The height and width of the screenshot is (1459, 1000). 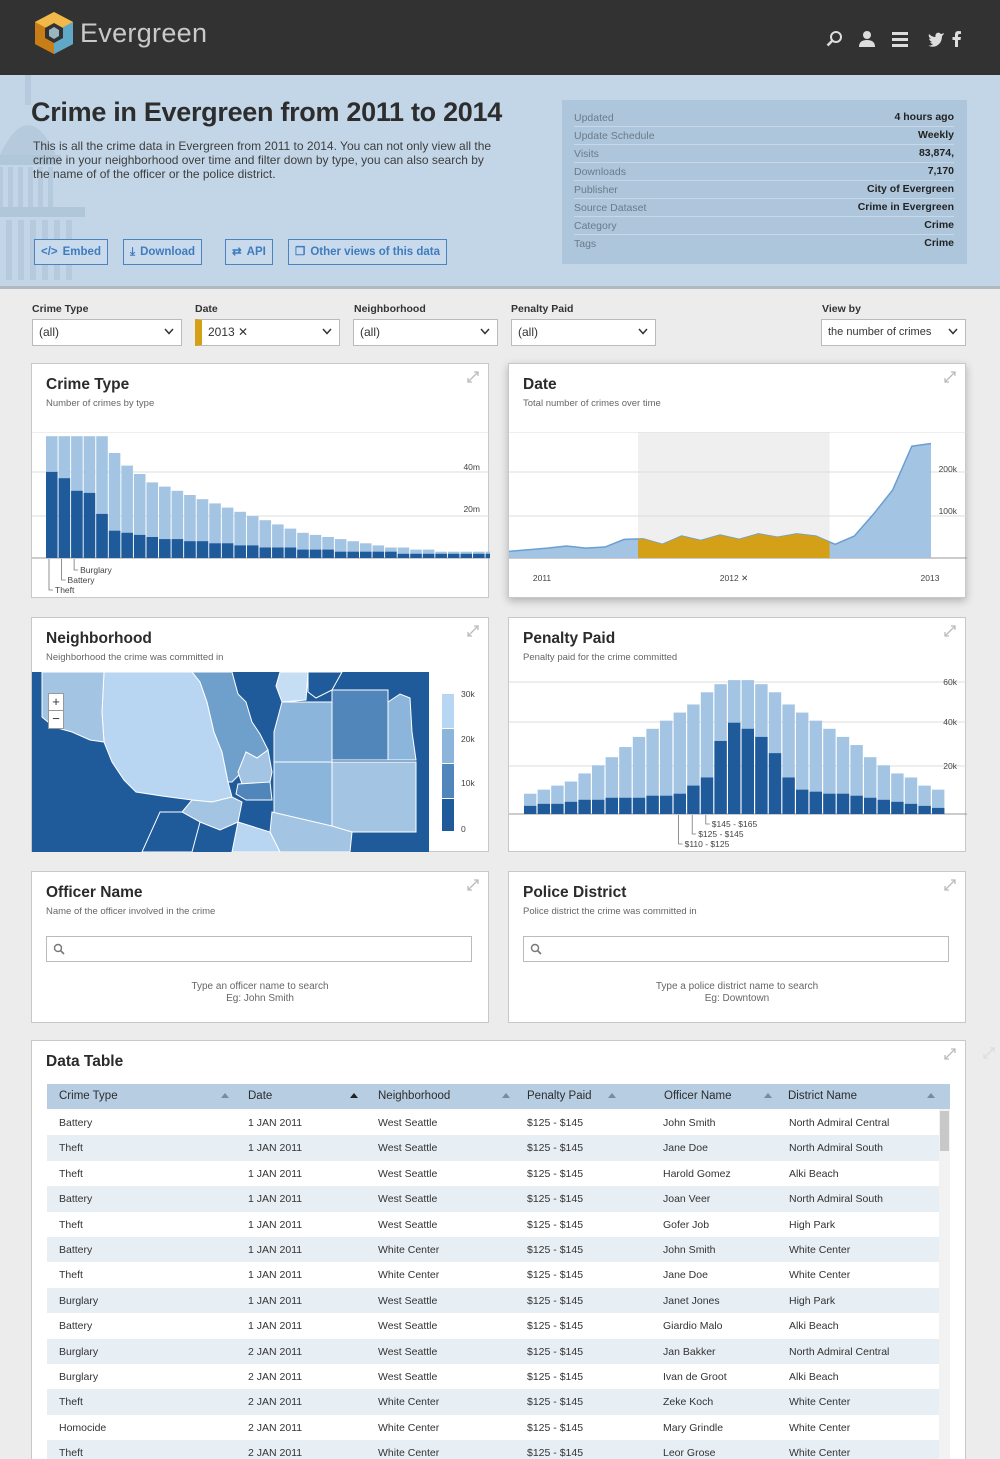 What do you see at coordinates (230, 762) in the screenshot?
I see `neighborhood-choropleth-map` at bounding box center [230, 762].